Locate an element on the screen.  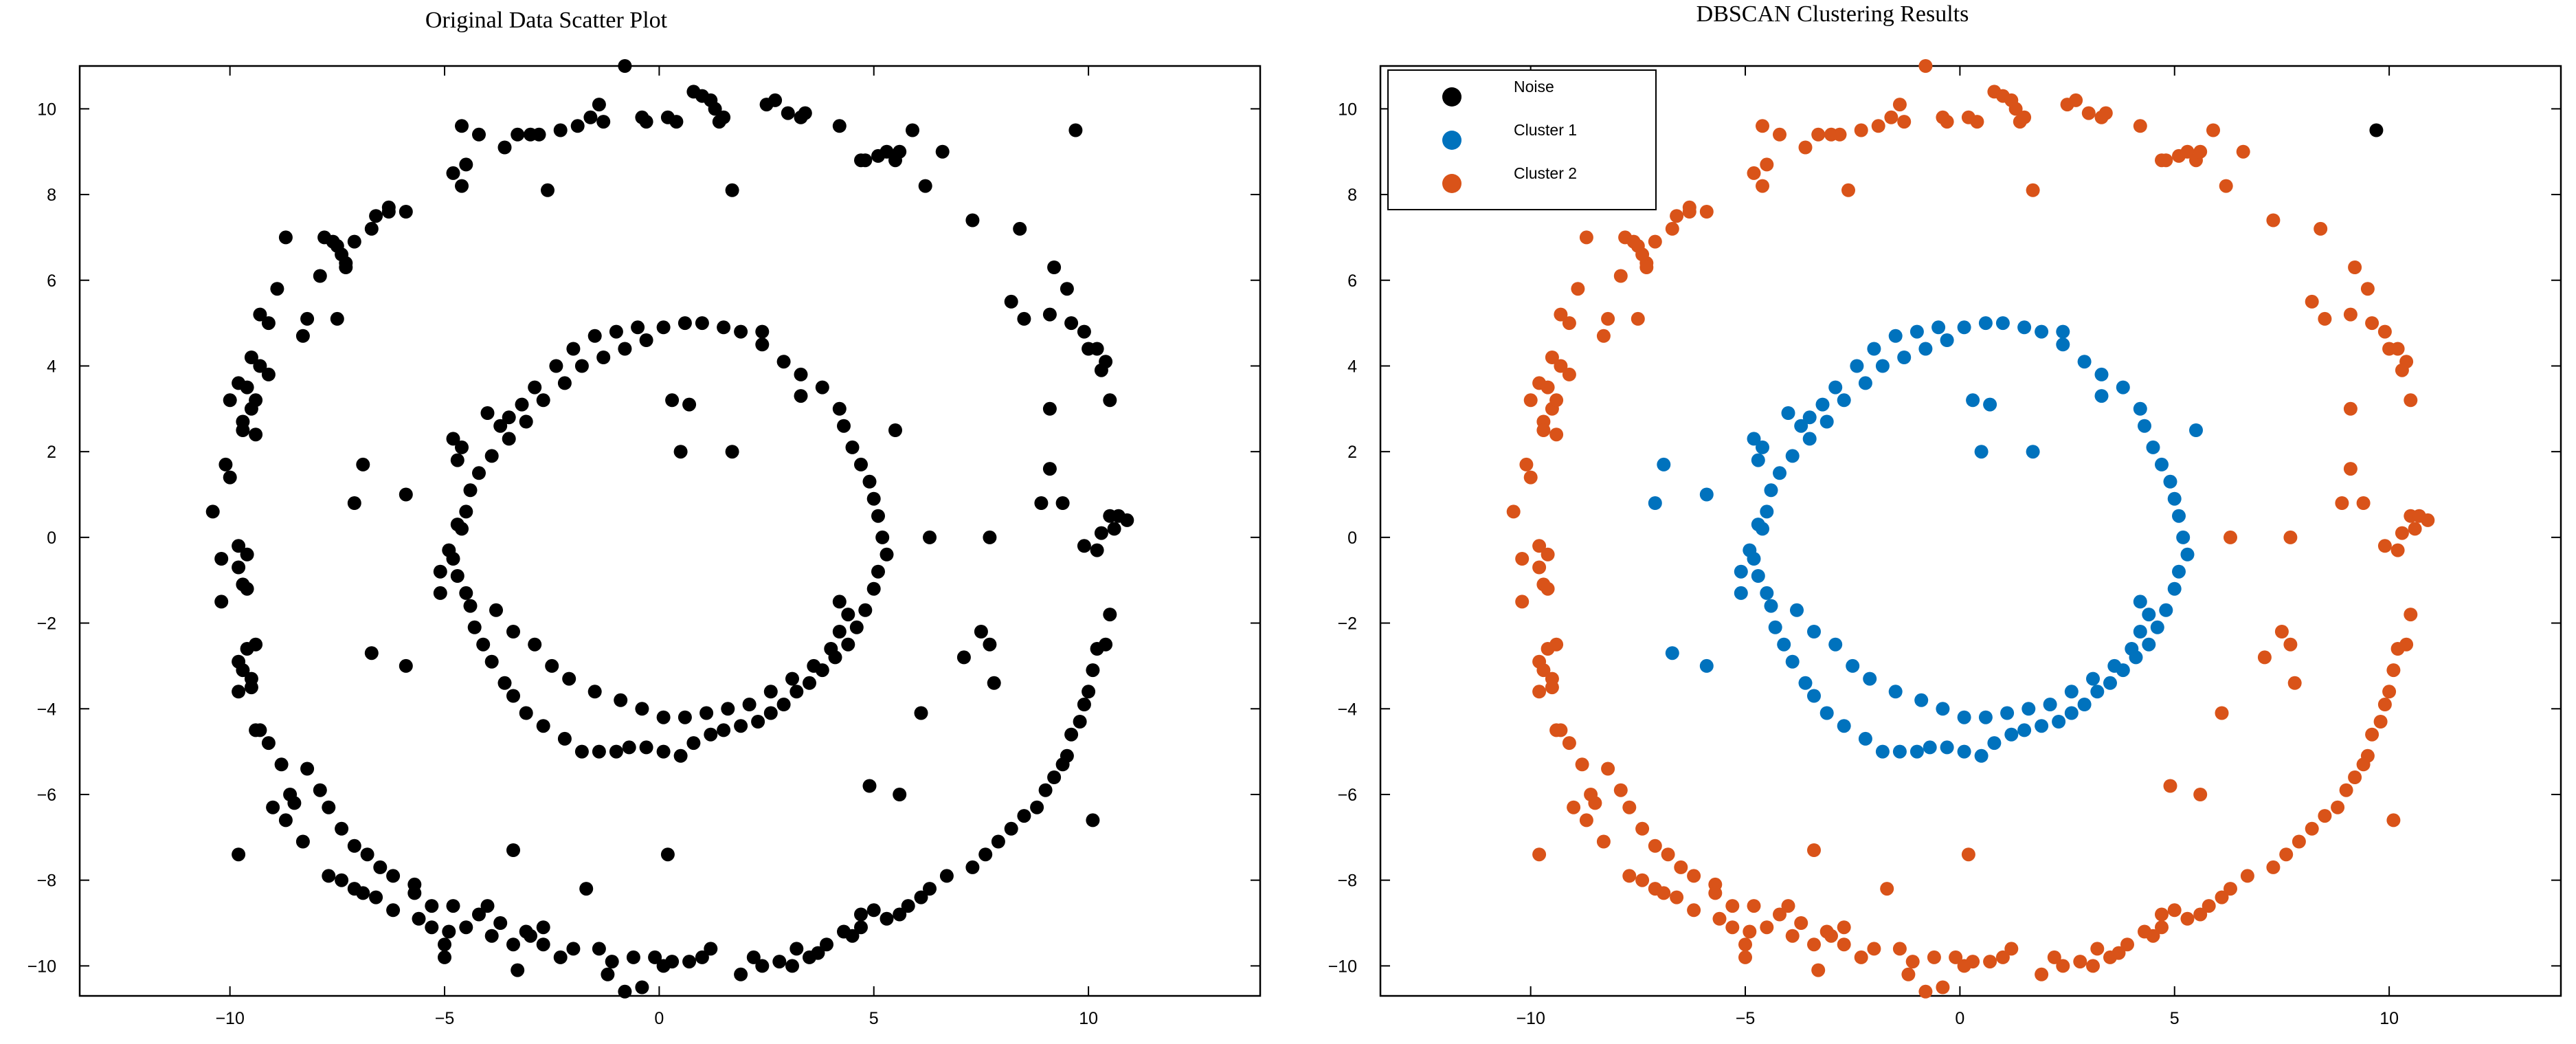
legend: Noise Cluster 1 Cluster 2 is located at coordinates (1522, 139).